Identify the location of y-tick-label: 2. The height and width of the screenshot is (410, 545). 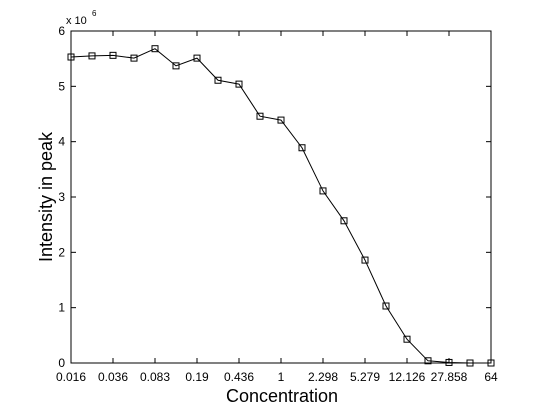
(61, 252).